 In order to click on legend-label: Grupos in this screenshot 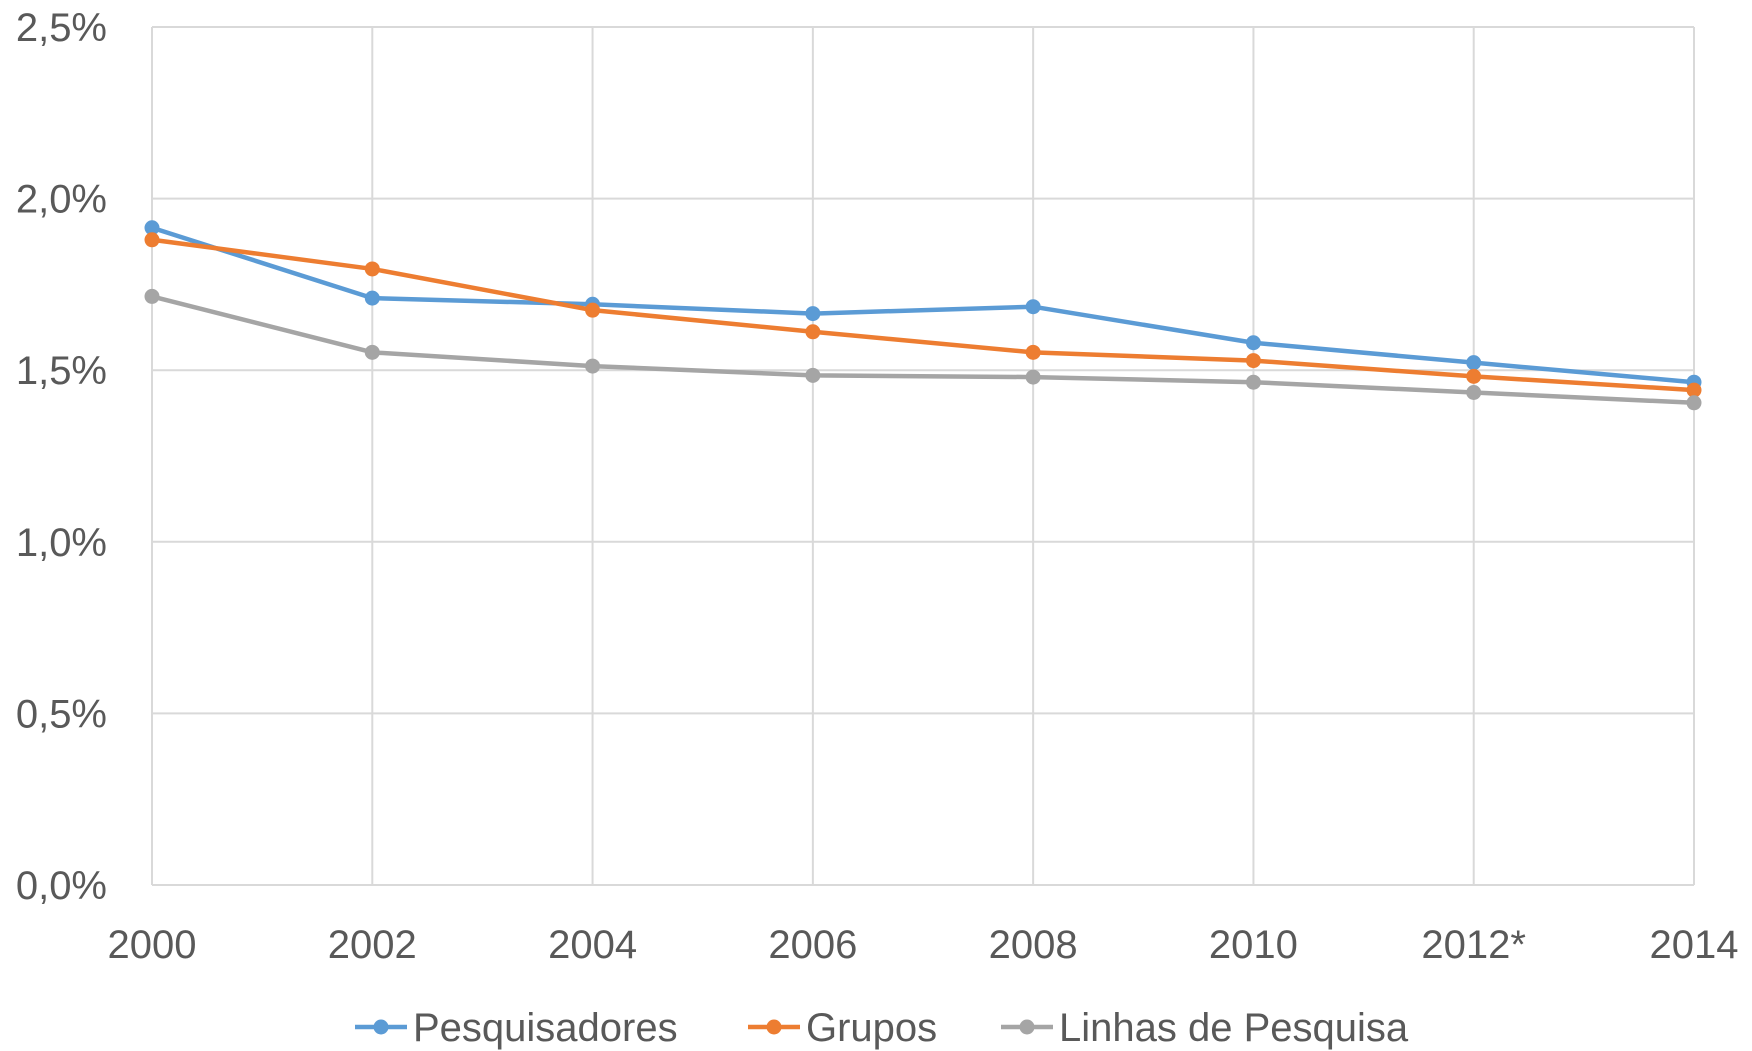, I will do `click(871, 1028)`.